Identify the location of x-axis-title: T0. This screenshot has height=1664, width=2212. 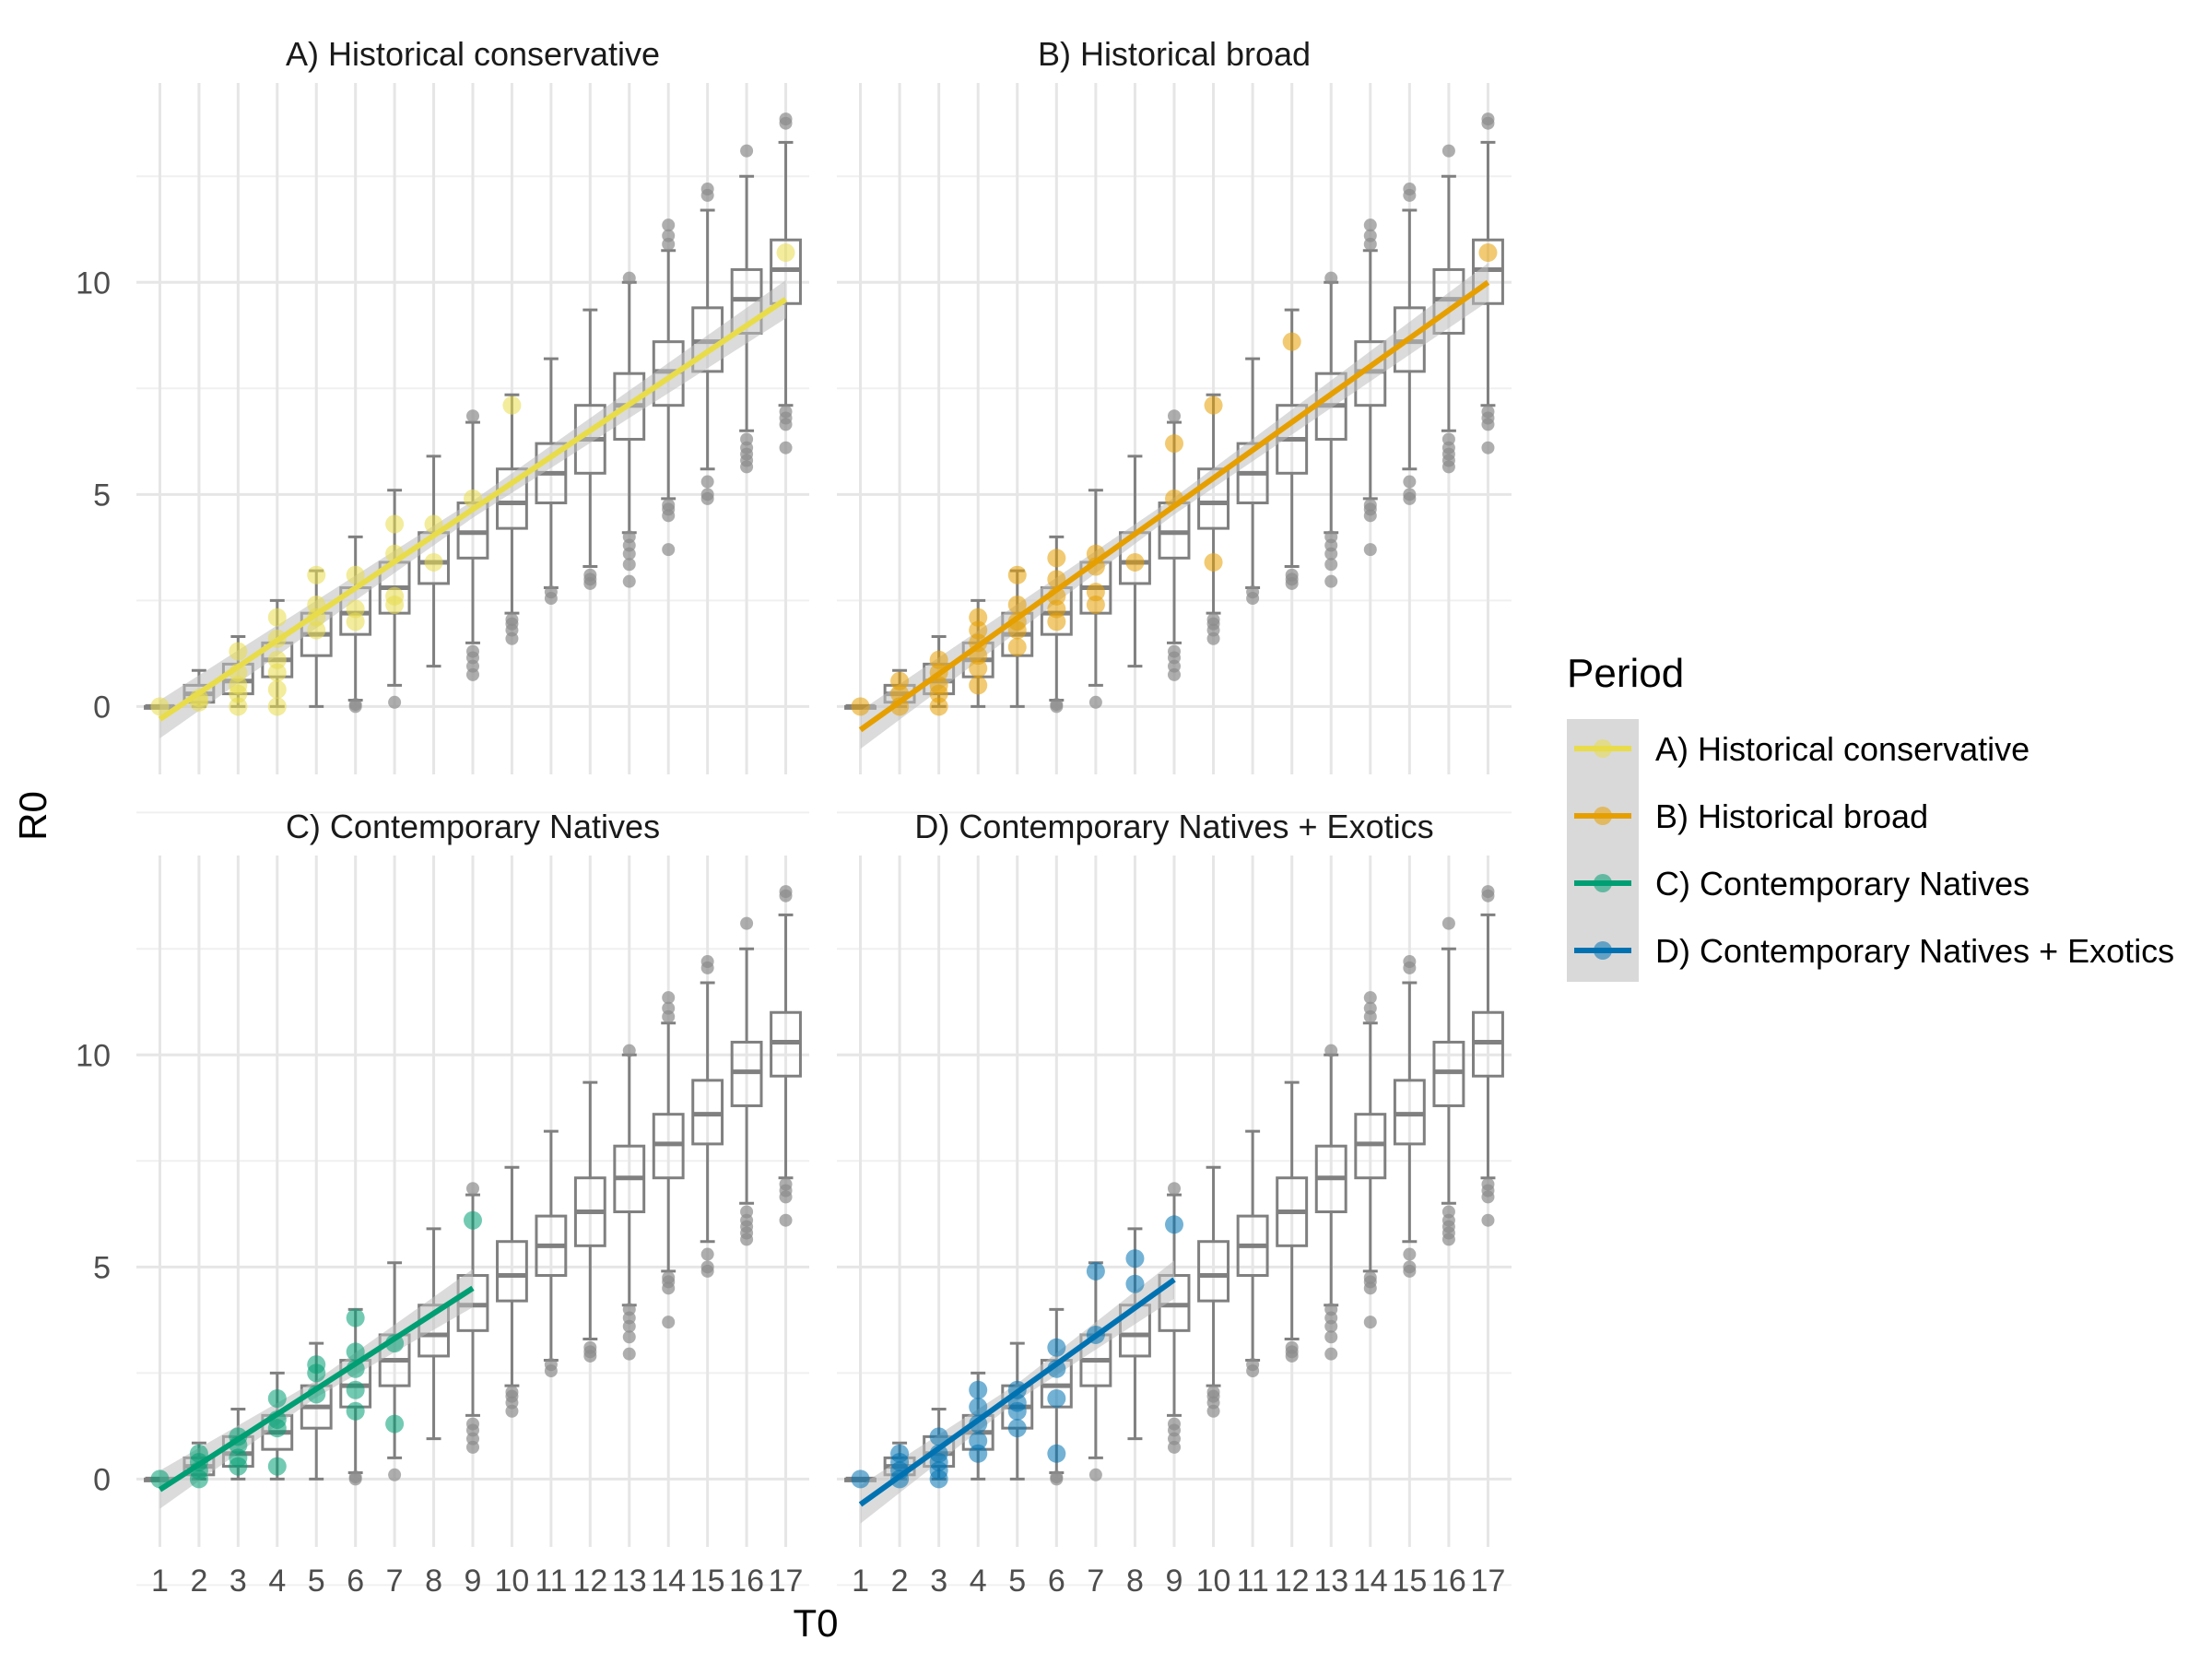
(815, 1623).